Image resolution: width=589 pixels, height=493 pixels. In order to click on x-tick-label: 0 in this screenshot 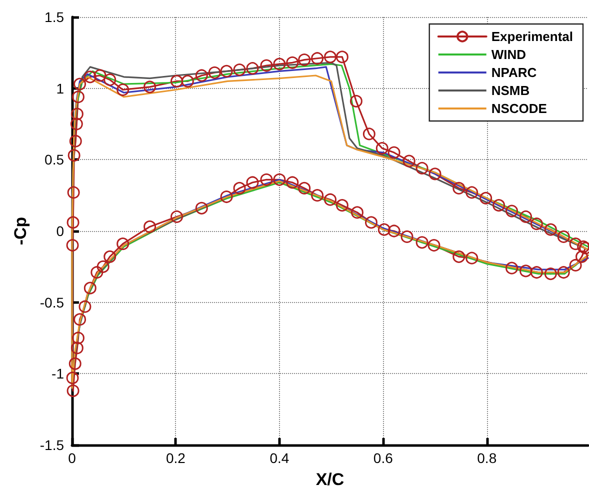, I will do `click(72, 458)`.